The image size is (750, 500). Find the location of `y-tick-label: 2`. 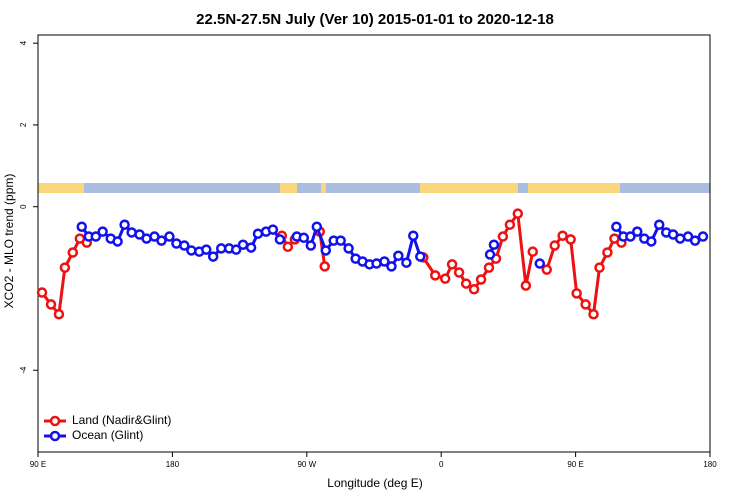

y-tick-label: 2 is located at coordinates (23, 124).